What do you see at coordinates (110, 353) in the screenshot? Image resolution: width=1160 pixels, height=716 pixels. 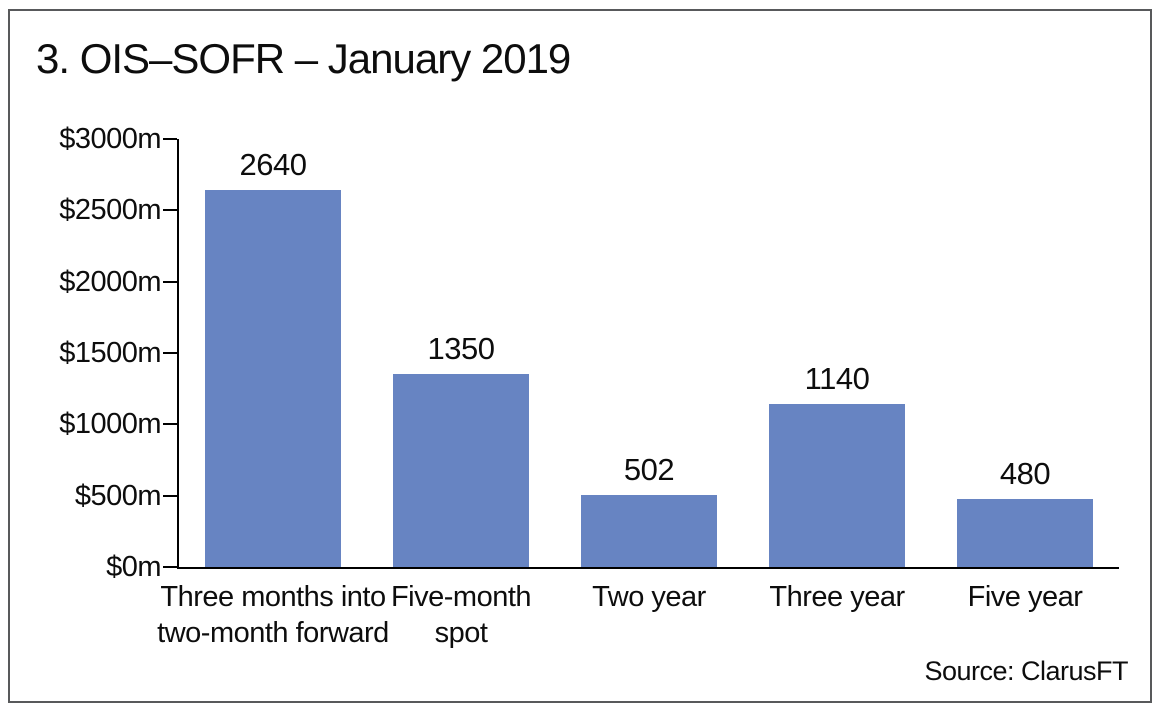 I see `y-axis-label: $1500m` at bounding box center [110, 353].